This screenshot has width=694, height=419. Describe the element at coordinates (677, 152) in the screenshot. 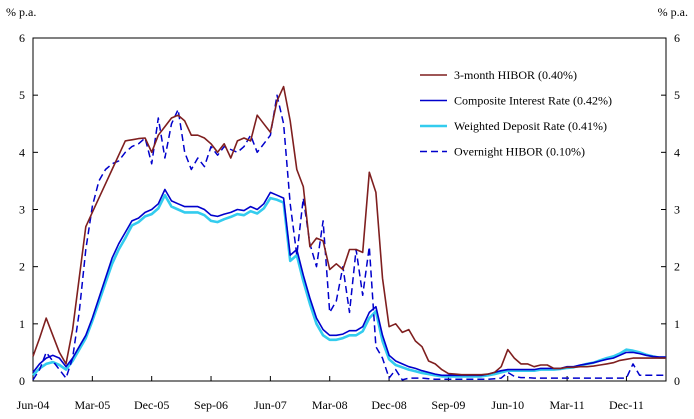

I see `y-tick-label-right: 4` at that location.